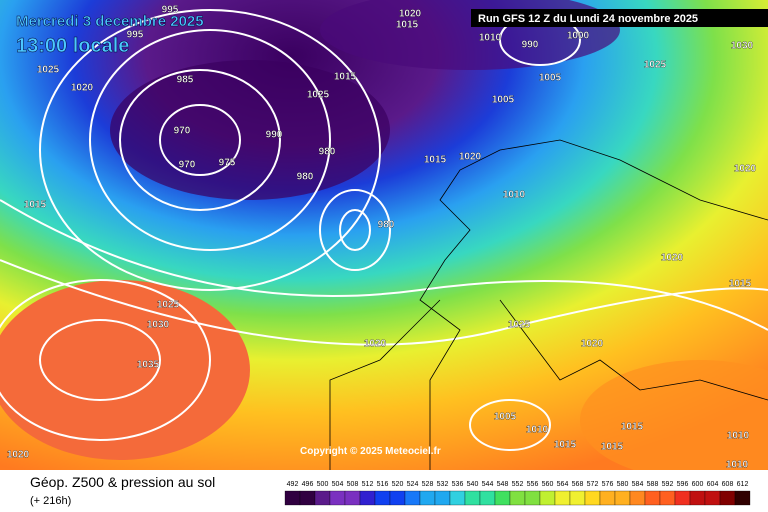 The image size is (768, 512). What do you see at coordinates (368, 484) in the screenshot?
I see `scale-label: 512` at bounding box center [368, 484].